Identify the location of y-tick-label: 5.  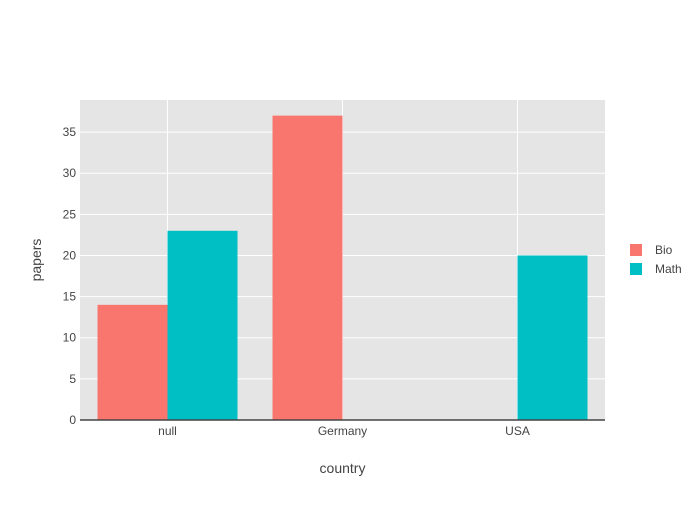
(72, 379).